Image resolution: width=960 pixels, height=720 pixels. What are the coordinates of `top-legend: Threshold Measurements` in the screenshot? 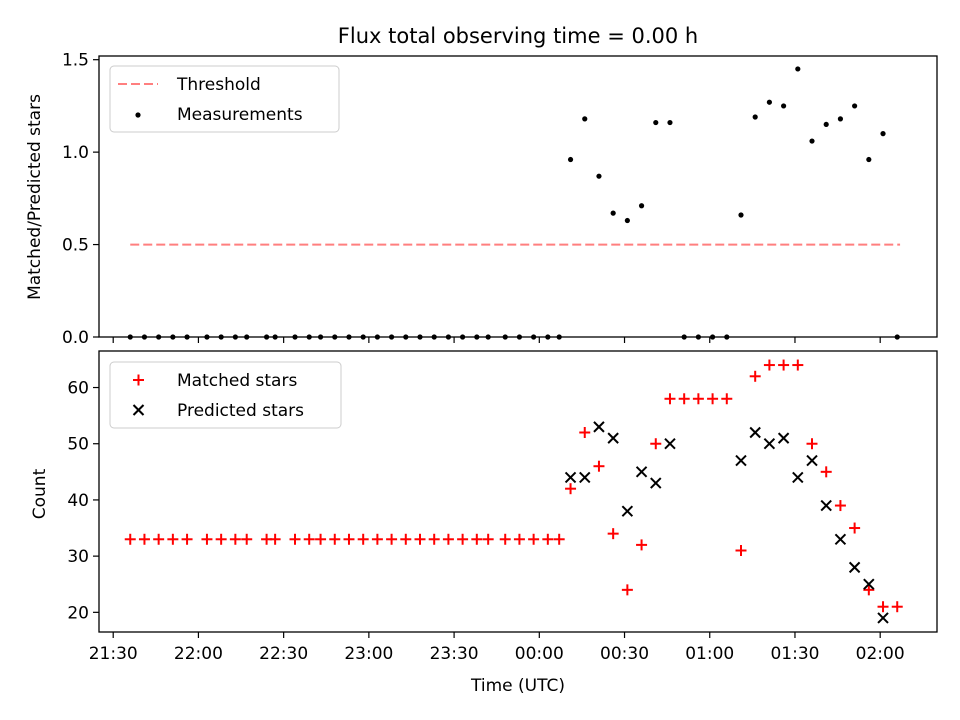 It's located at (224, 99).